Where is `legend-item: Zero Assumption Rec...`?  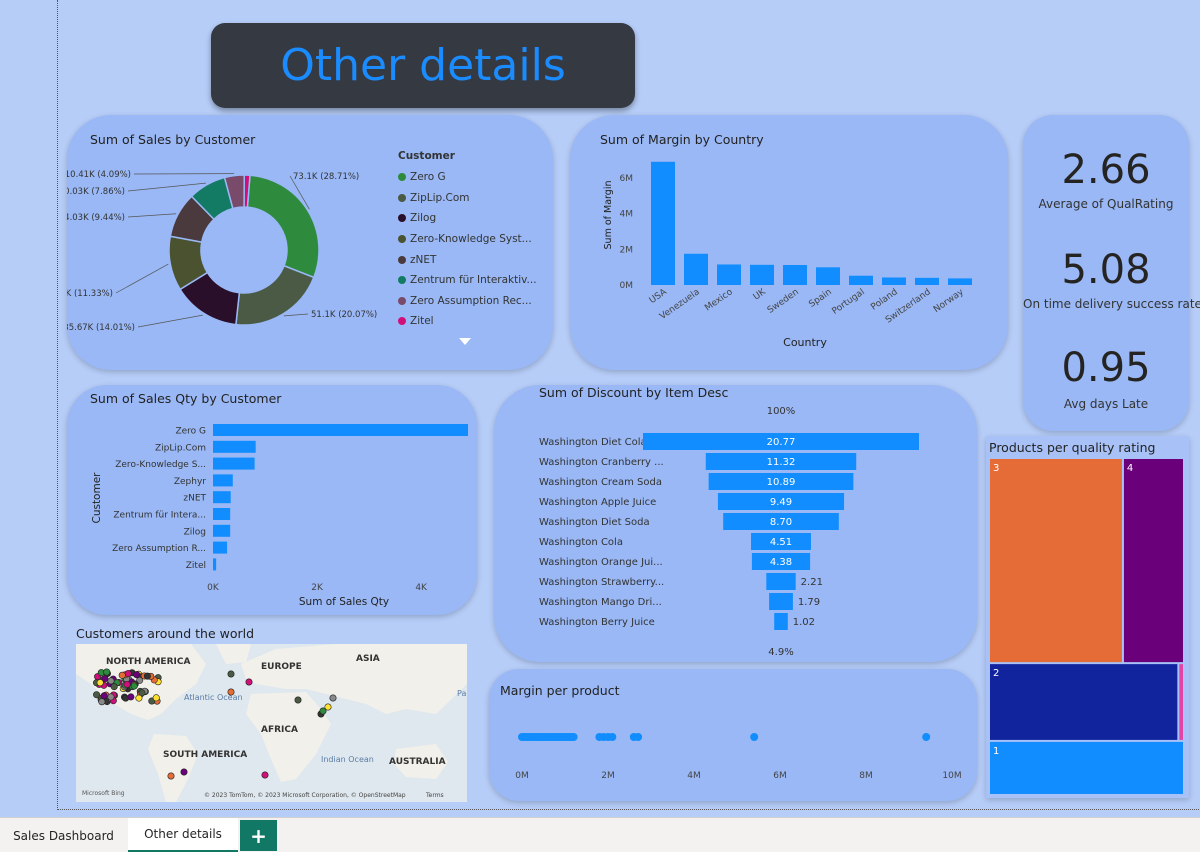
legend-item: Zero Assumption Rec... is located at coordinates (467, 301).